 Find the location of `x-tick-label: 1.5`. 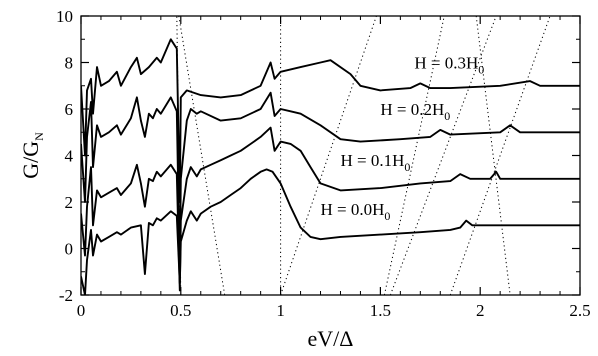

x-tick-label: 1.5 is located at coordinates (380, 310).